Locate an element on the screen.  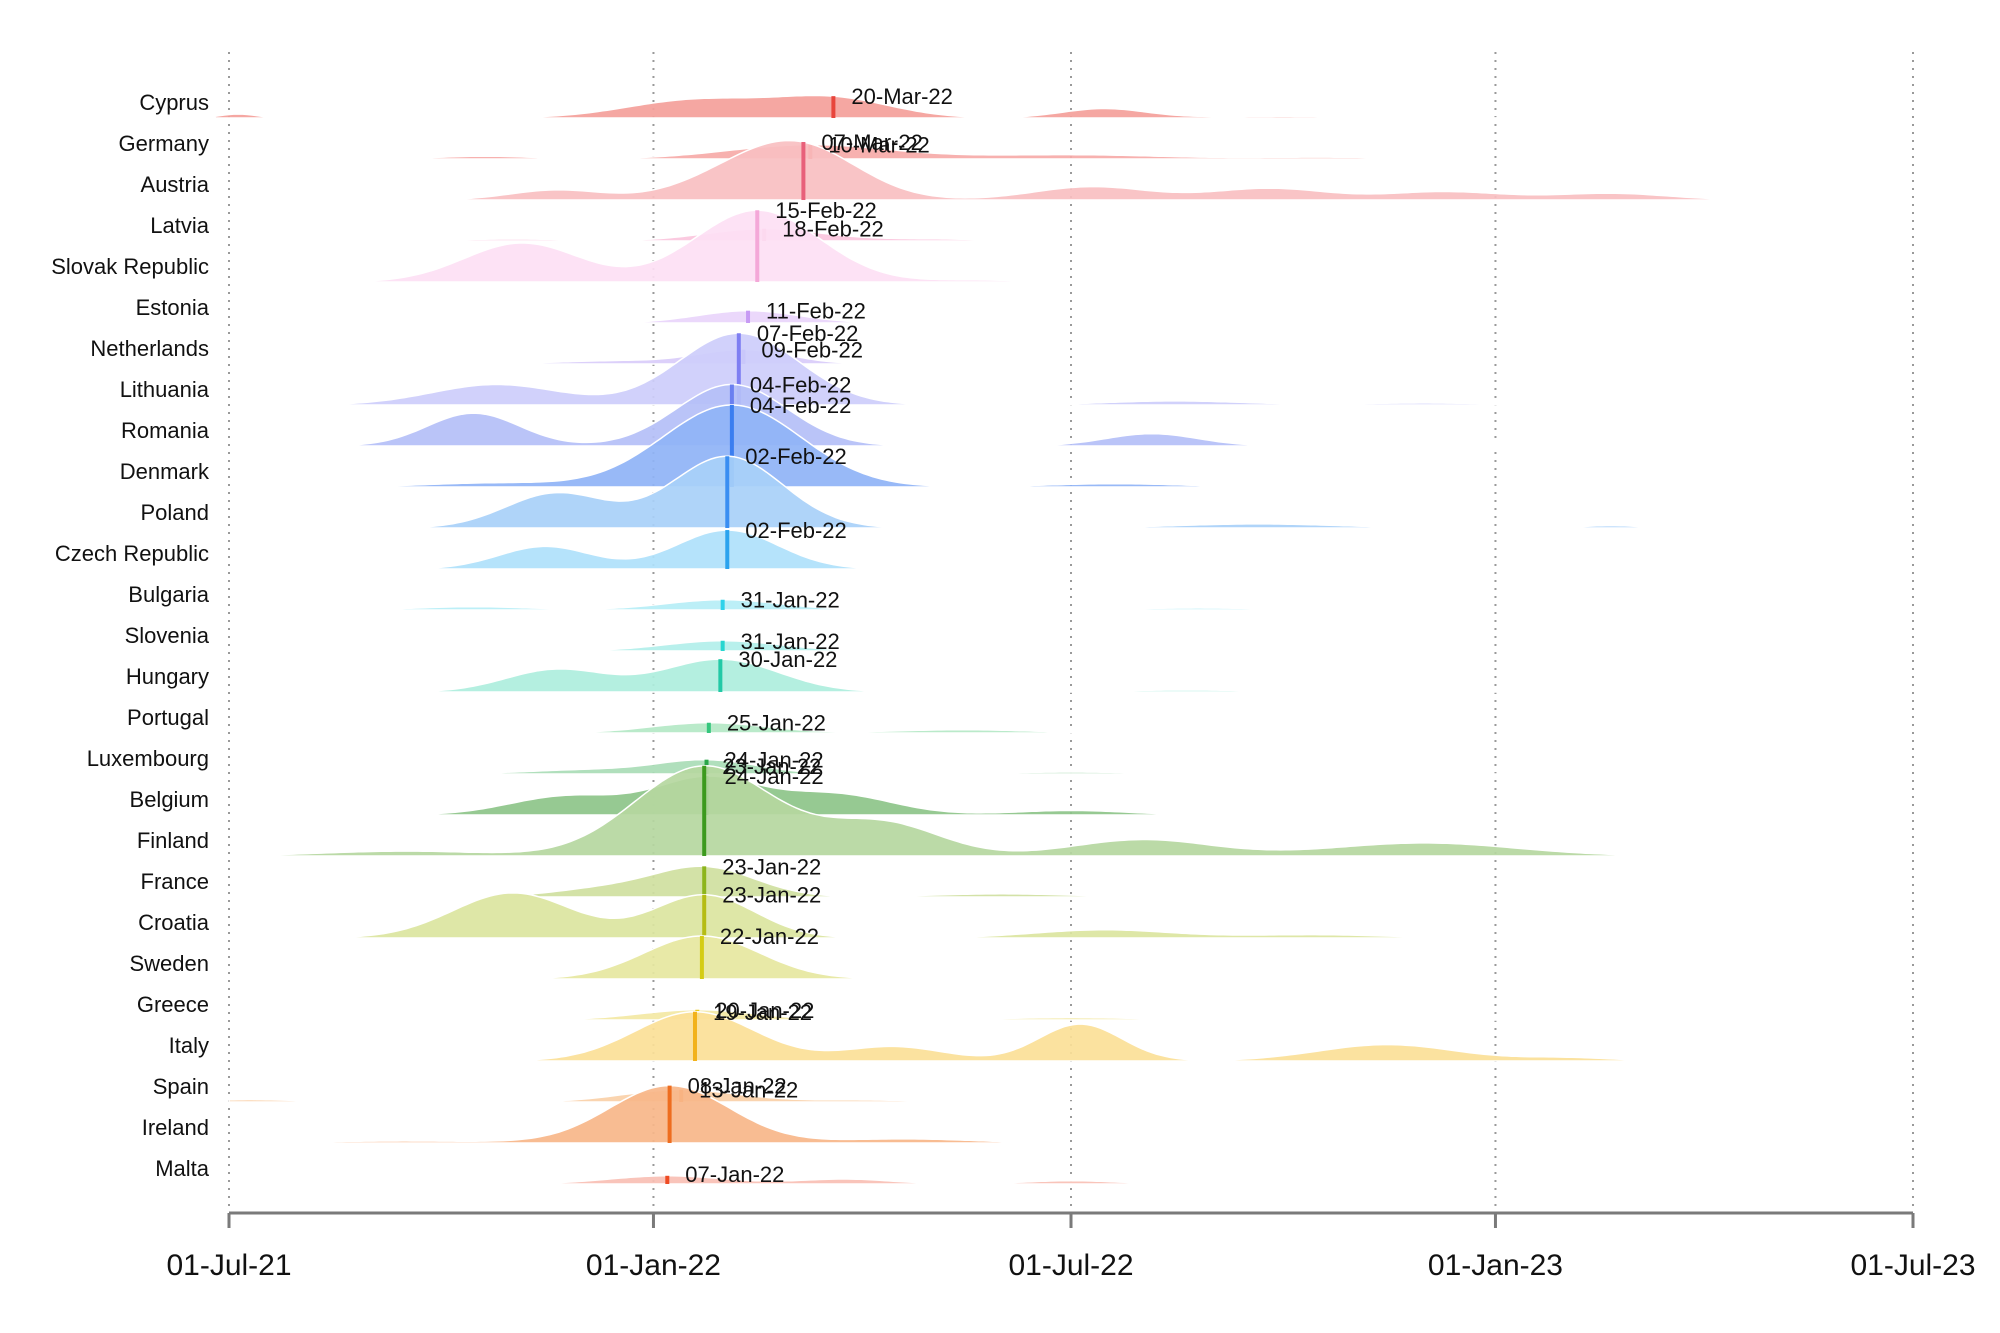
ridge-malta is located at coordinates (714, 1180).